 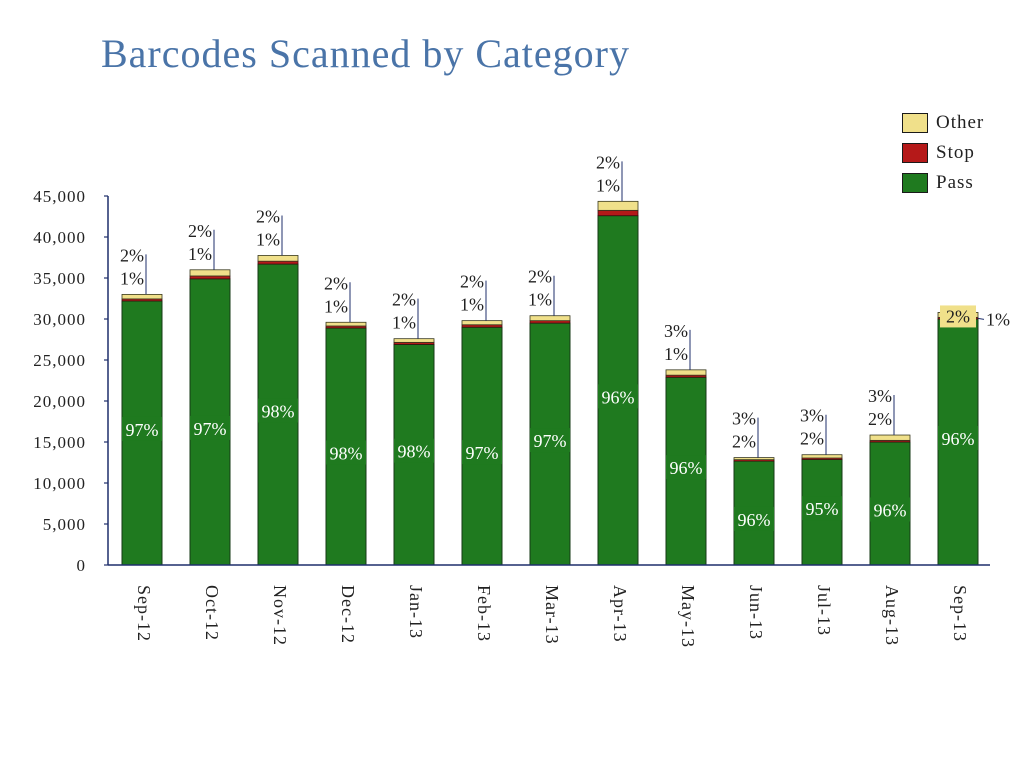 What do you see at coordinates (59, 360) in the screenshot?
I see `y-tick-label: 25,000` at bounding box center [59, 360].